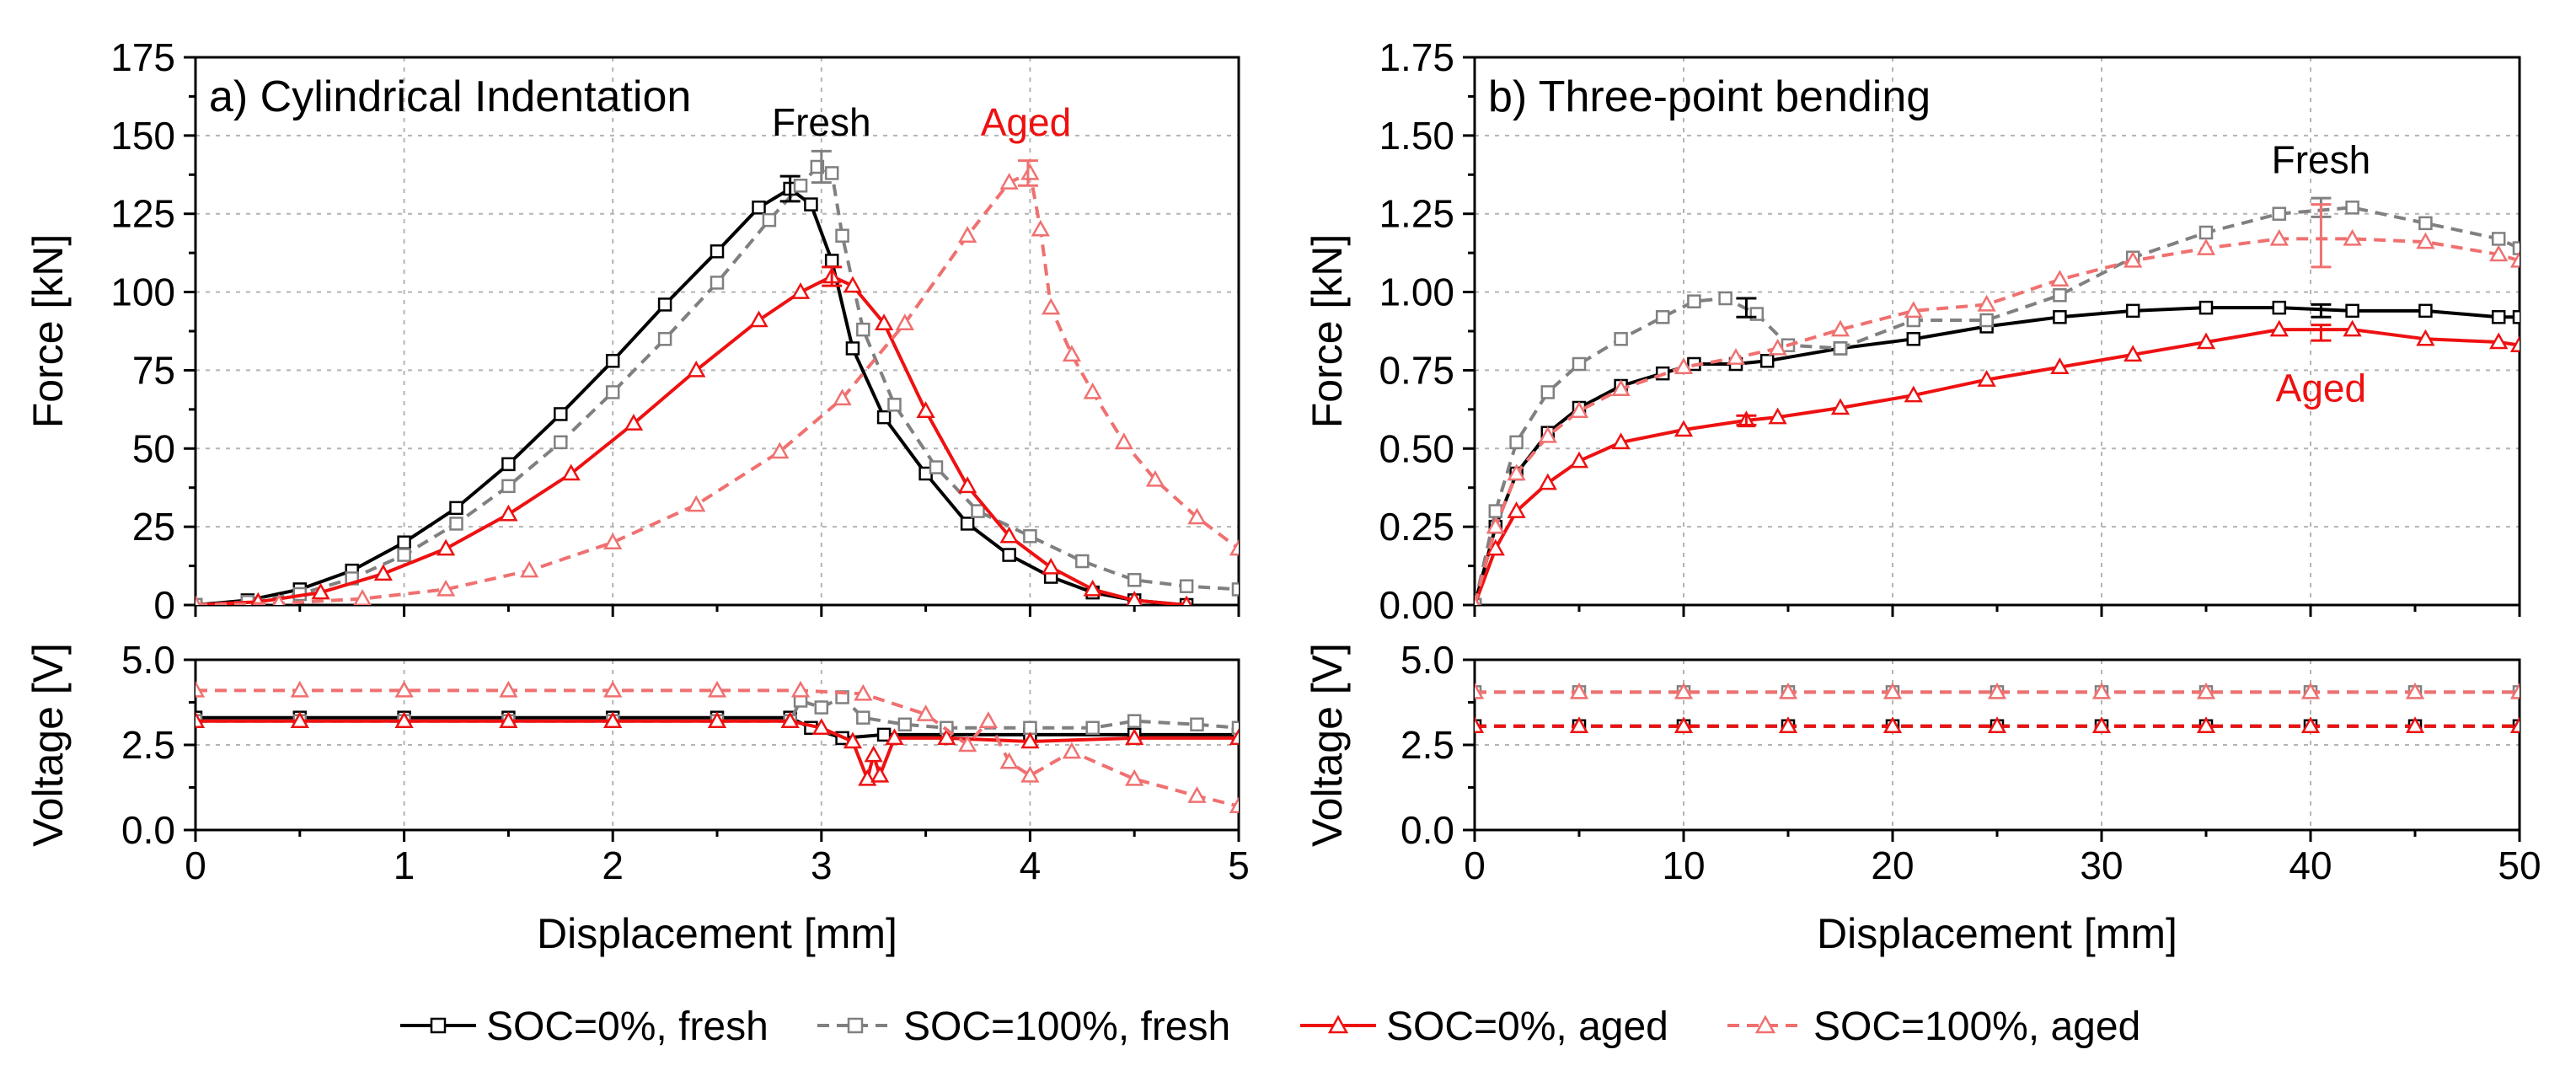  I want to click on series-soc-0-fresh, so click(1997, 452).